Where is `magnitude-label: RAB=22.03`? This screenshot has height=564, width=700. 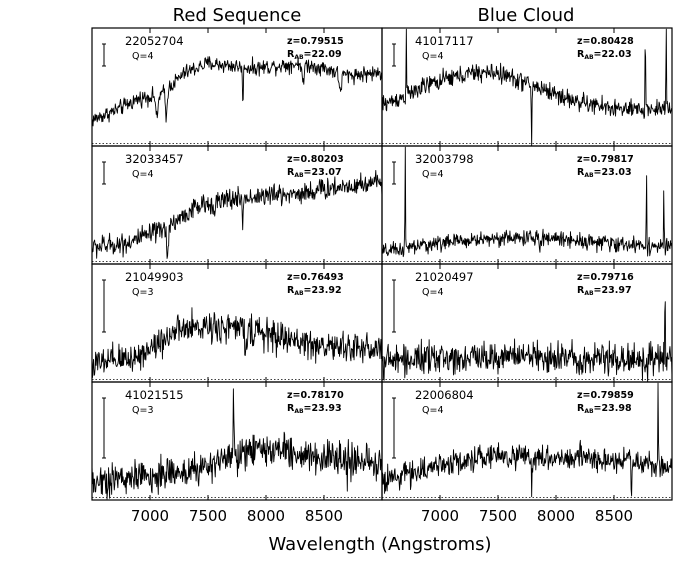 magnitude-label: RAB=22.03 is located at coordinates (604, 55).